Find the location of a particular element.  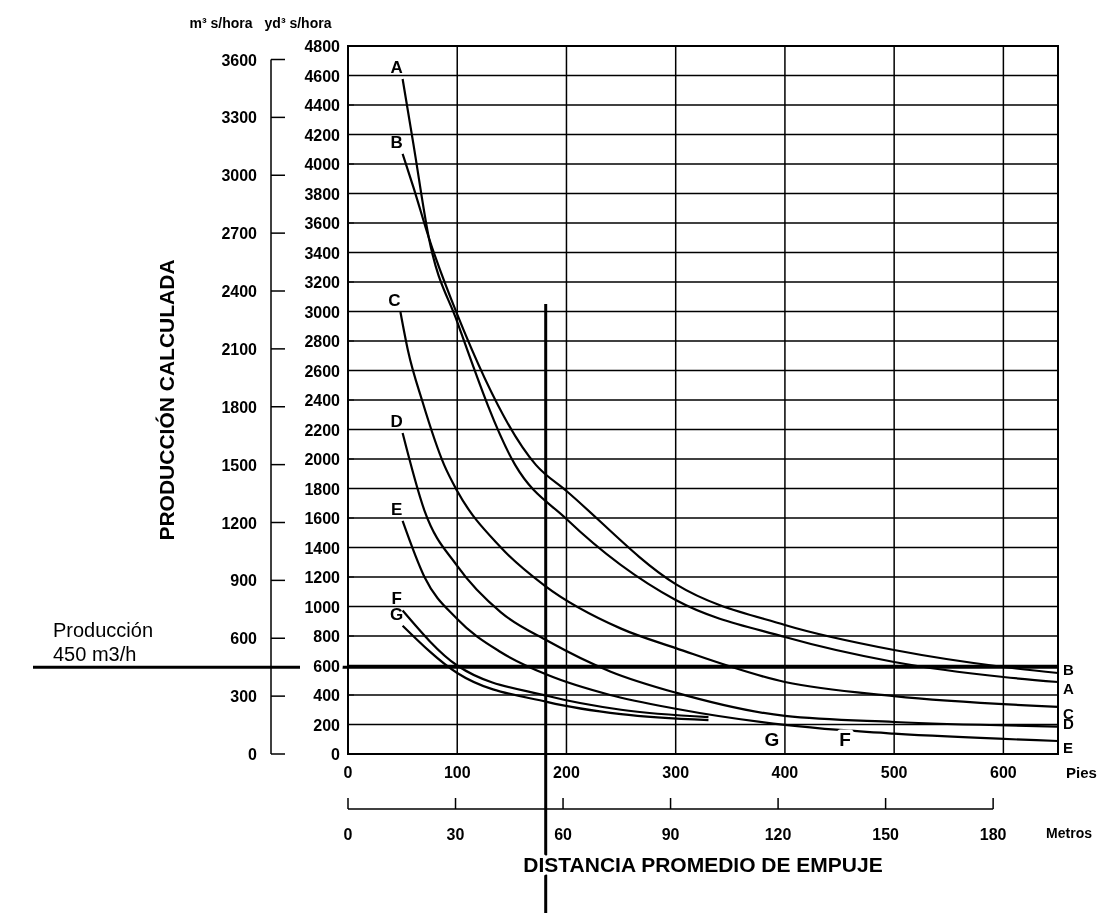

x2-tick-label: 60 is located at coordinates (563, 834).